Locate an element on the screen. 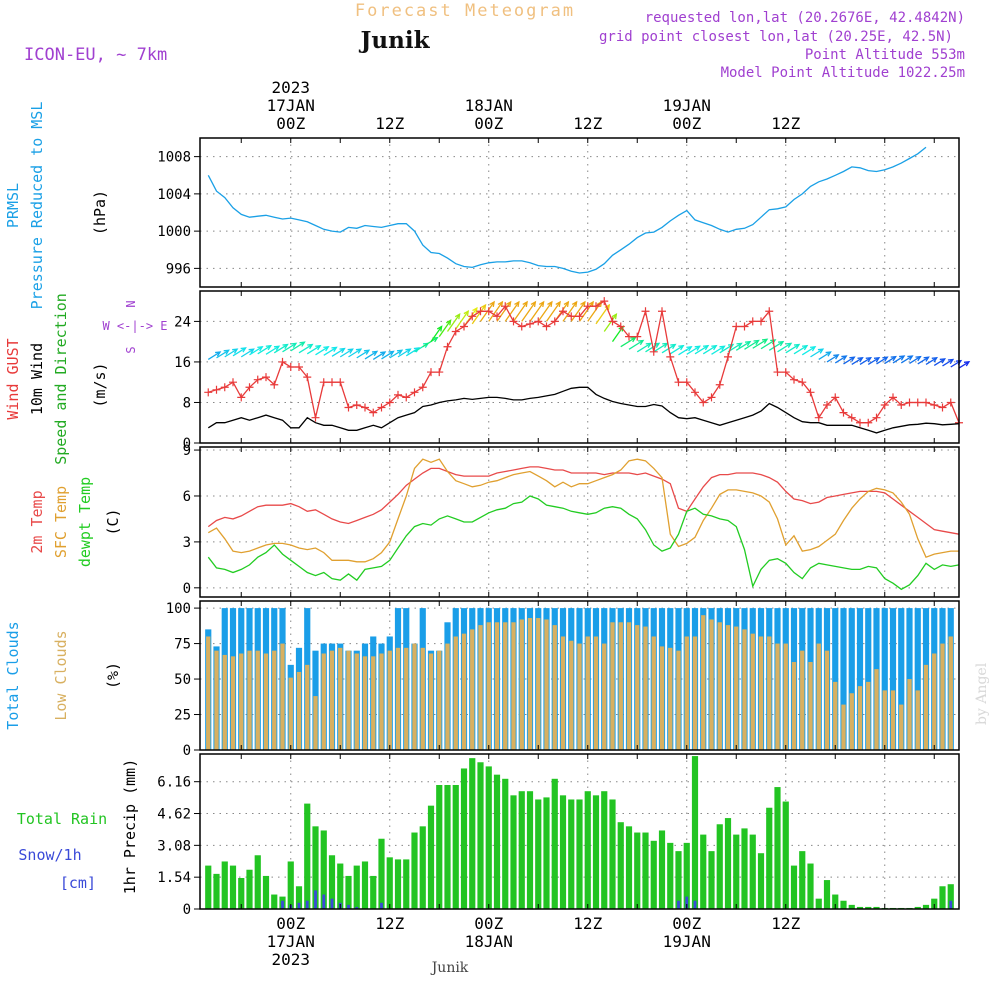 The image size is (1000, 1000). credit-label: by Angel is located at coordinates (982, 693).